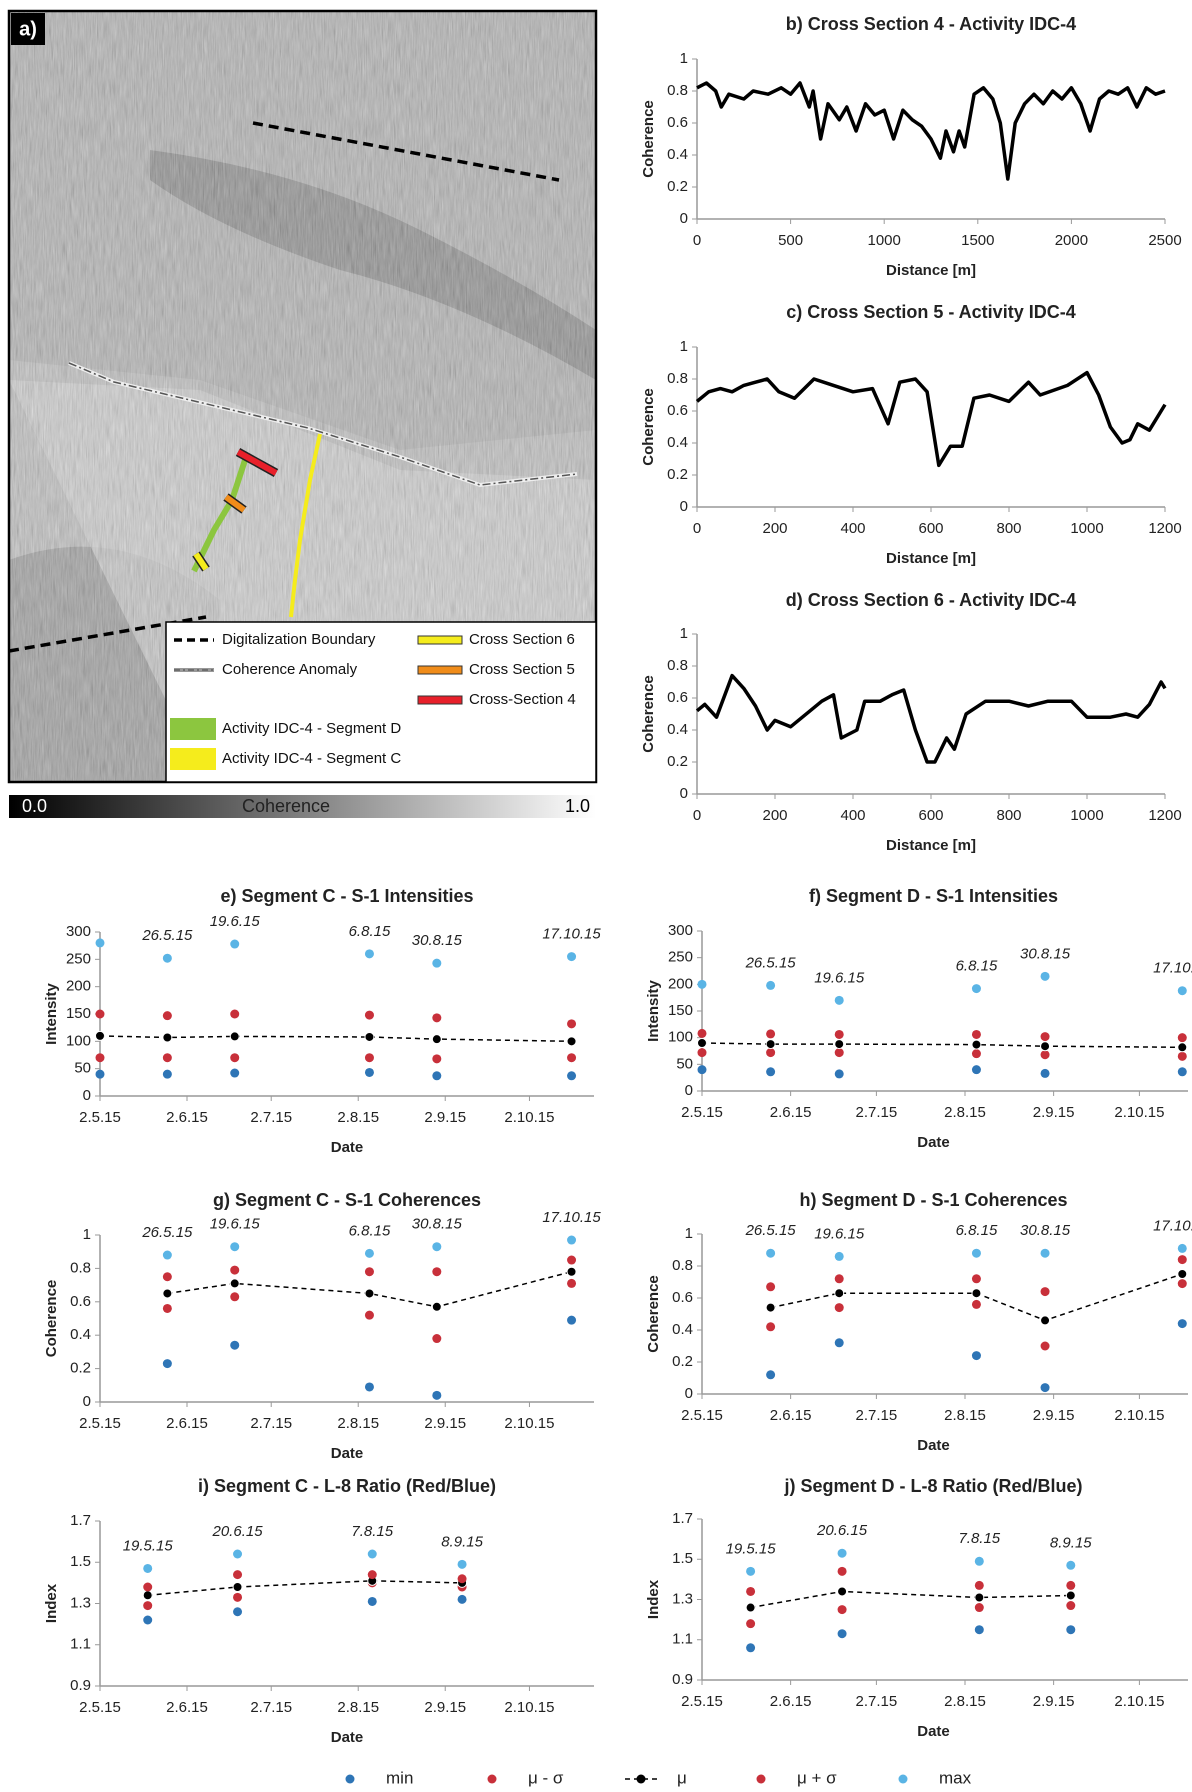 Image resolution: width=1192 pixels, height=1792 pixels. What do you see at coordinates (682, 1598) in the screenshot?
I see `y-tick-label: 1.3` at bounding box center [682, 1598].